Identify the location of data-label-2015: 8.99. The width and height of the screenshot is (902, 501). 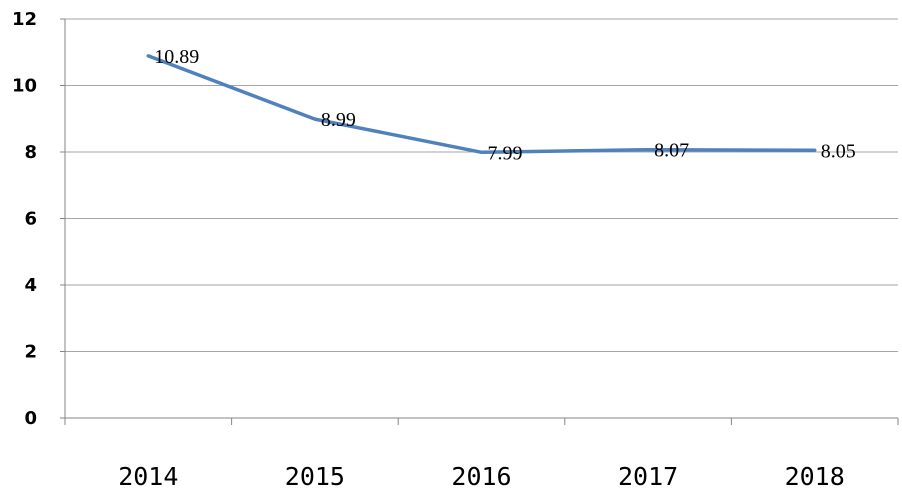
(338, 120).